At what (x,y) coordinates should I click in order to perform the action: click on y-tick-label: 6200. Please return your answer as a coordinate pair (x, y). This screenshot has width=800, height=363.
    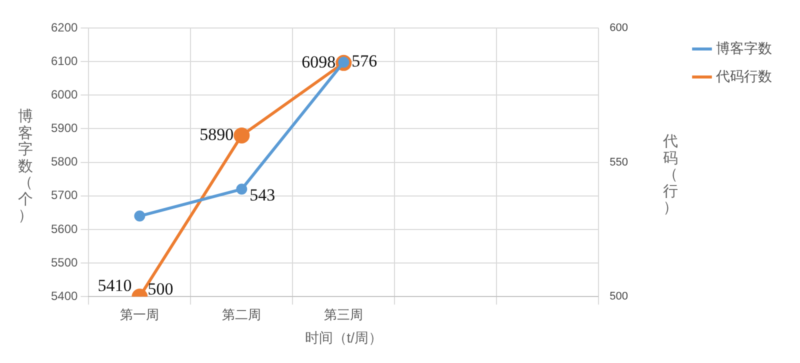
    Looking at the image, I should click on (64, 27).